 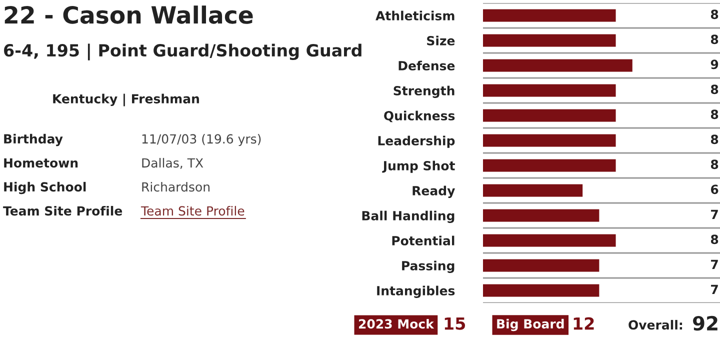 I want to click on text: Dallas, TX, so click(x=173, y=163).